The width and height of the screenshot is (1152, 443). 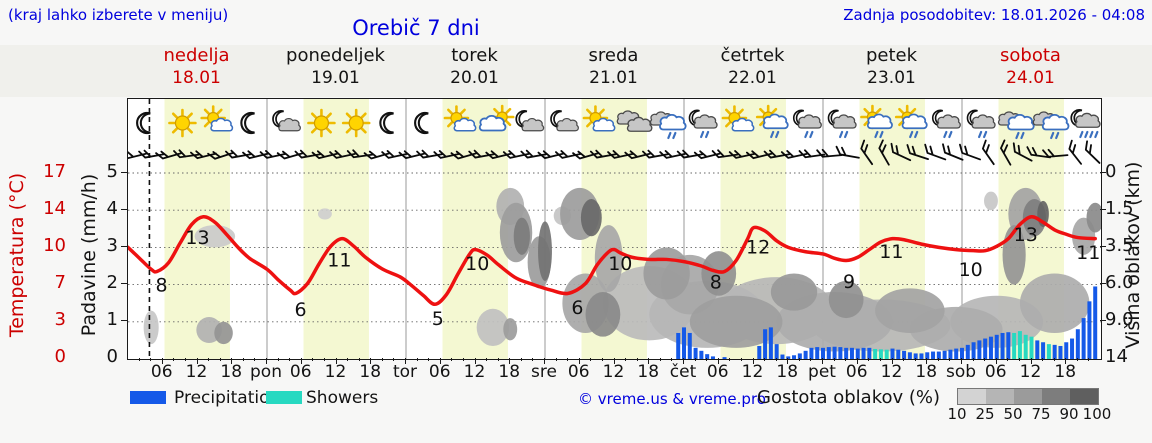 What do you see at coordinates (530, 121) in the screenshot?
I see `moon-cloud-icon` at bounding box center [530, 121].